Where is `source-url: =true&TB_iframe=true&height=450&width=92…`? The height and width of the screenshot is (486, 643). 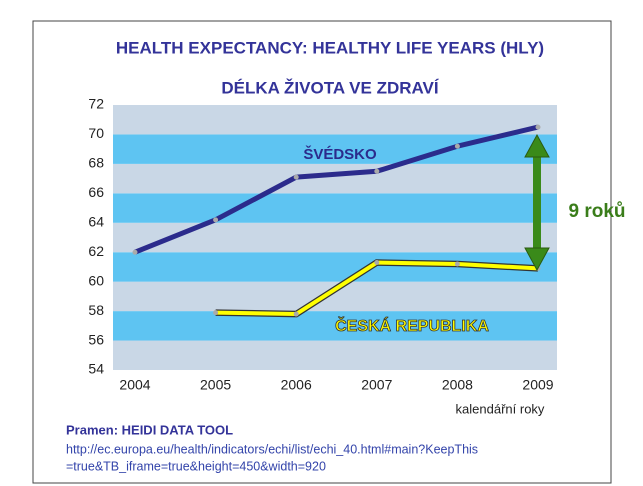
source-url: =true&TB_iframe=true&height=450&width=92… is located at coordinates (196, 466).